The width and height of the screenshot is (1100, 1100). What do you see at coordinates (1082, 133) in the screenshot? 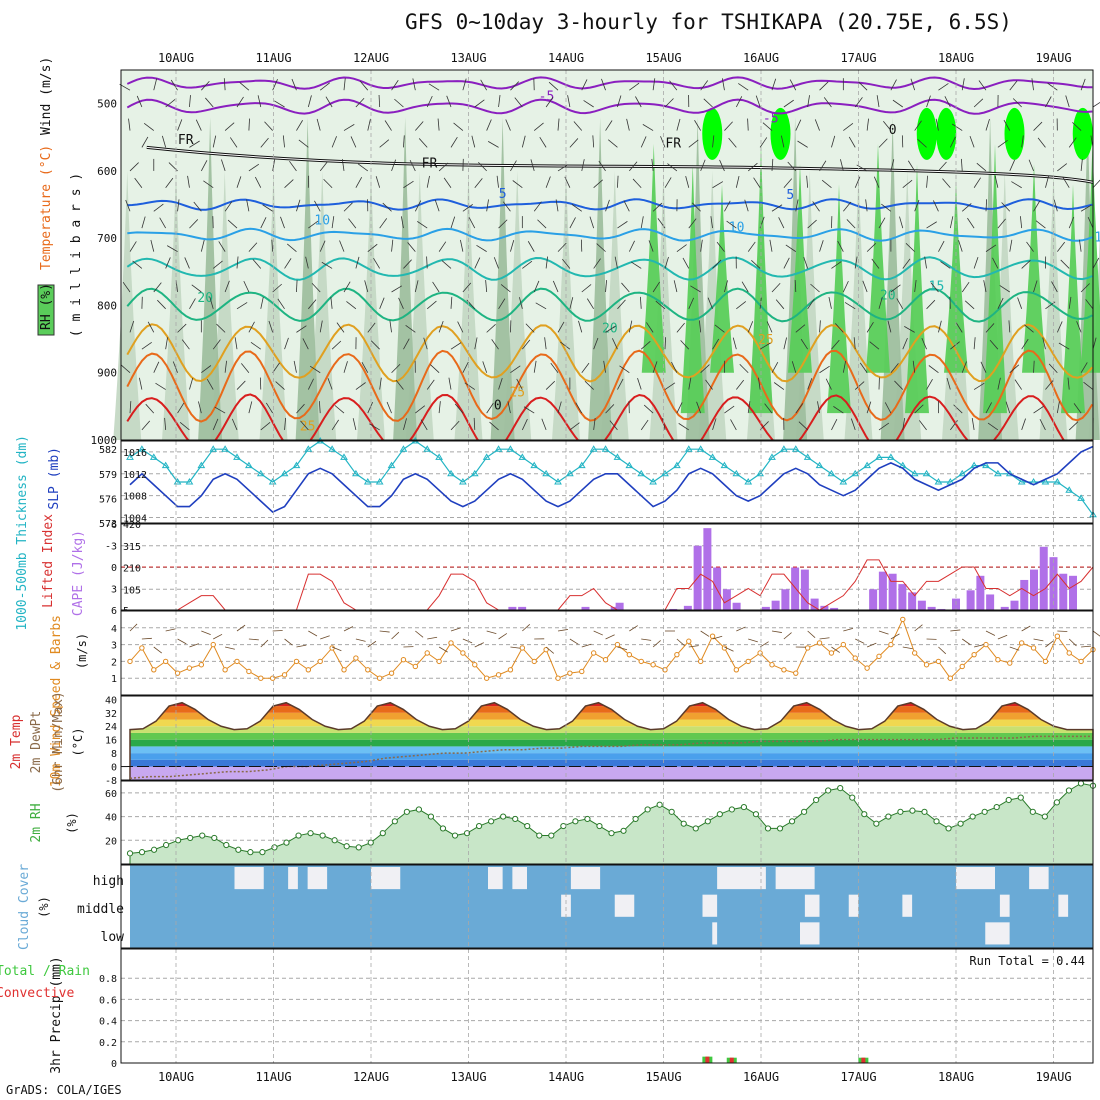
I see `rh-core` at bounding box center [1082, 133].